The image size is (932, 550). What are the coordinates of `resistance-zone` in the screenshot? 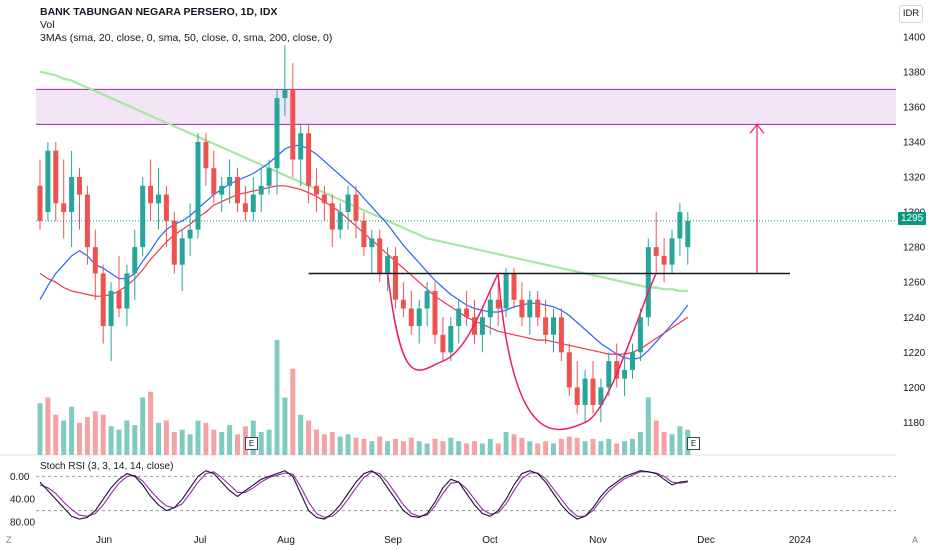 It's located at (466, 107).